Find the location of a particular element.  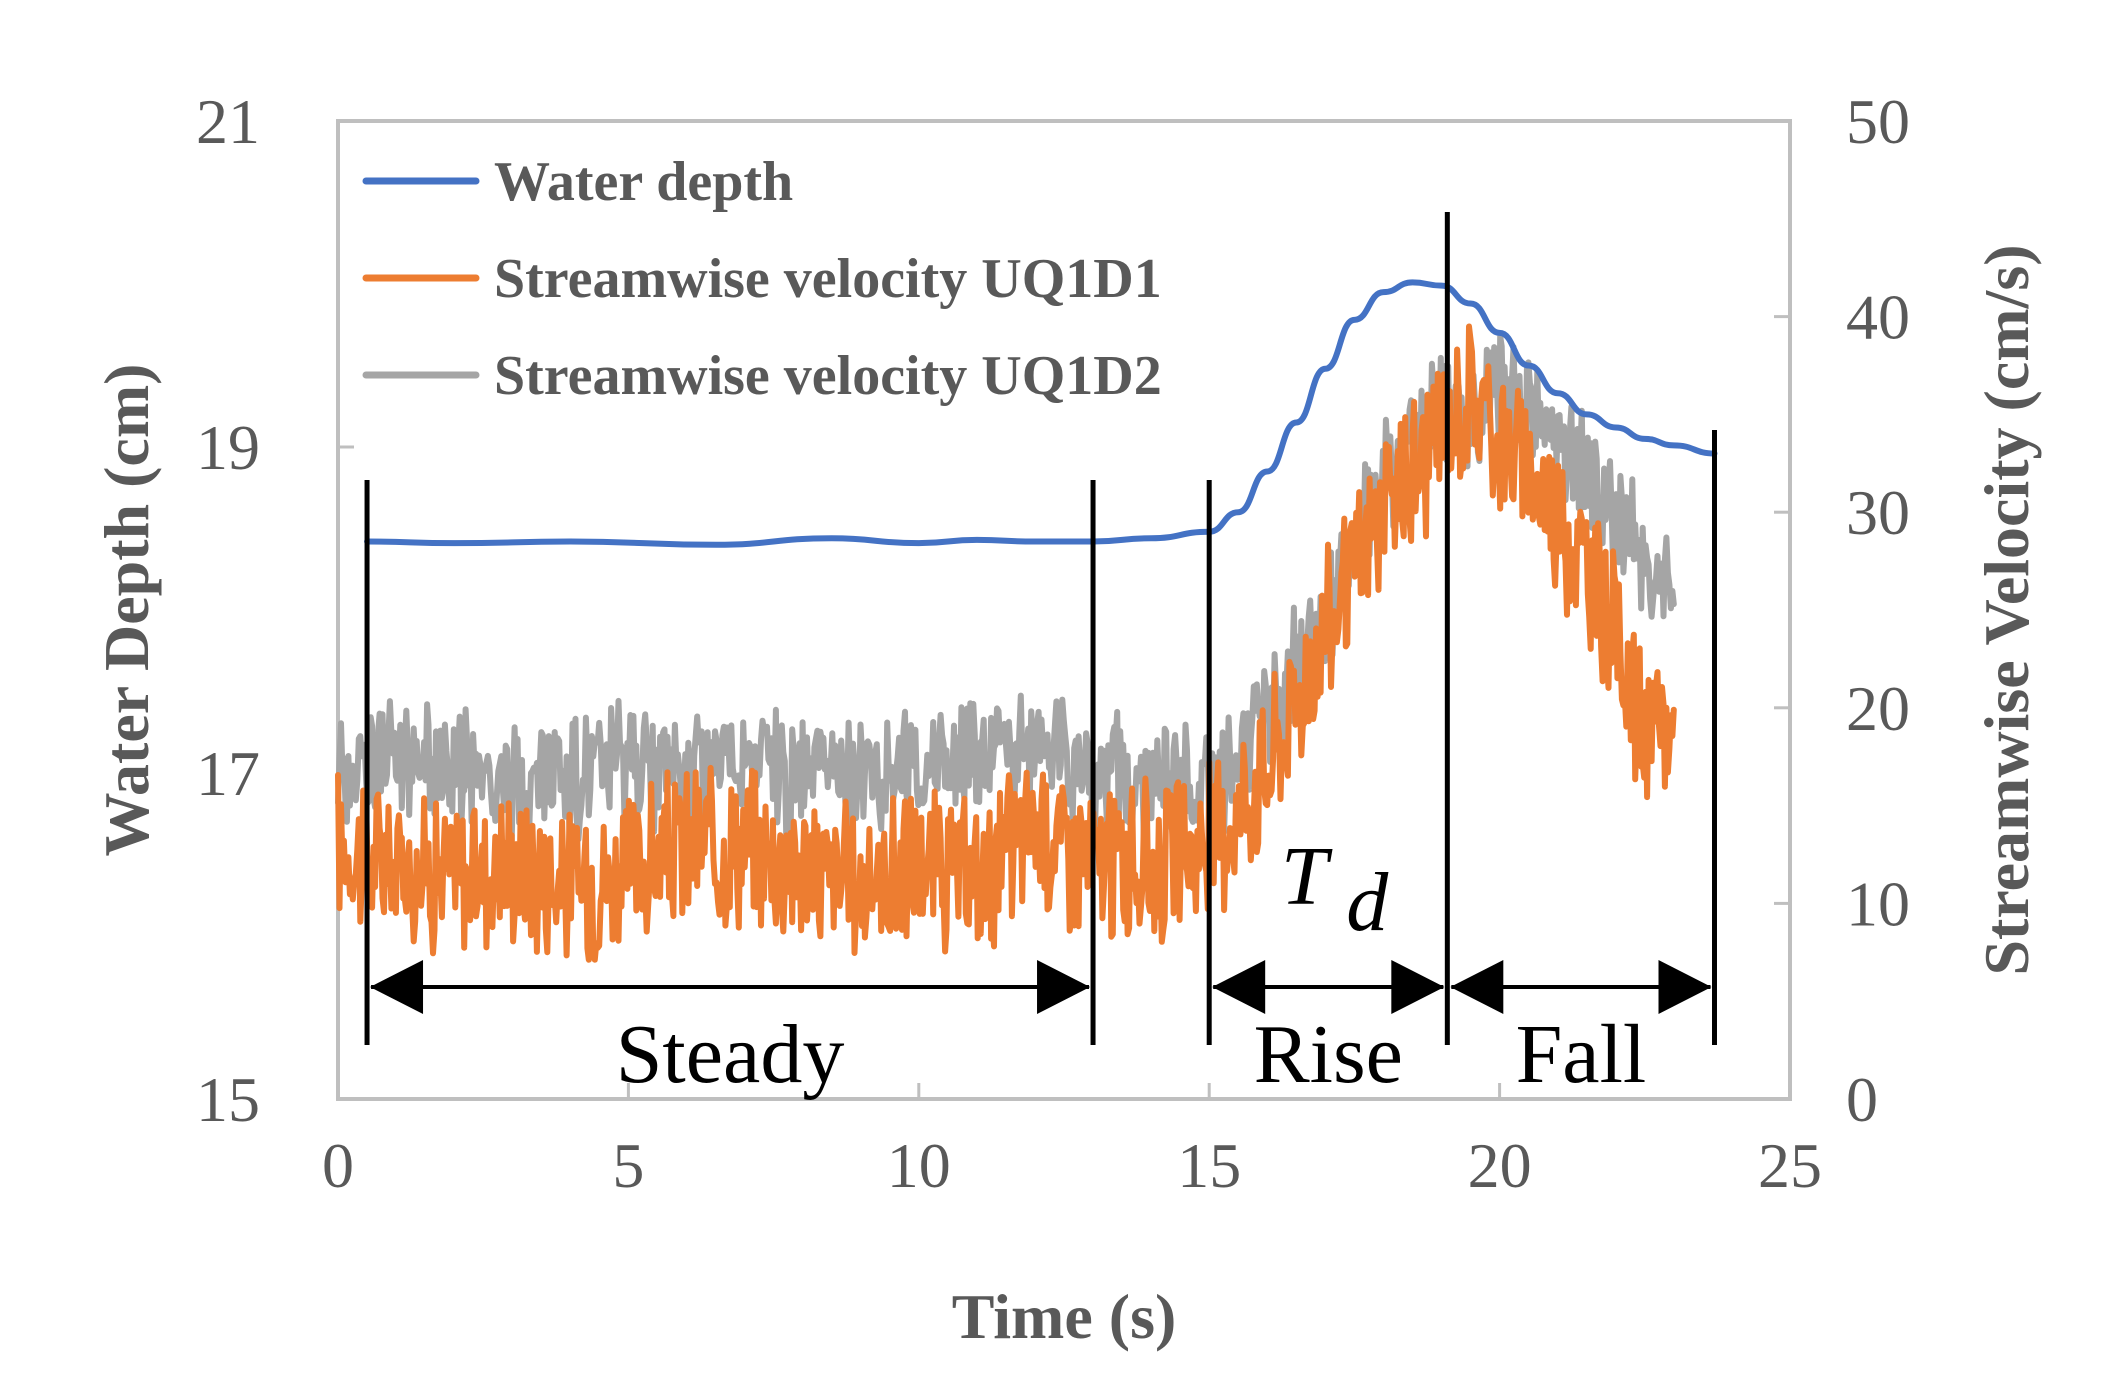

legend-label: Water depth is located at coordinates (643, 182).